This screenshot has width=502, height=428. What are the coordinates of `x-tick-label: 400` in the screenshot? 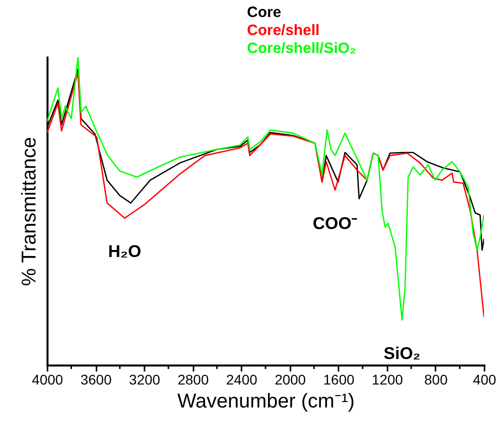 It's located at (484, 380).